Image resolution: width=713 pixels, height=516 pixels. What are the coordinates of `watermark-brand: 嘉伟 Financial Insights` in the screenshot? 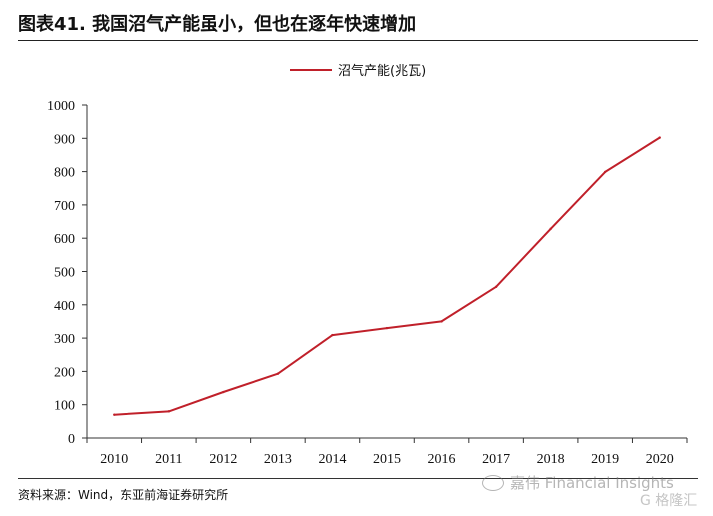 It's located at (592, 483).